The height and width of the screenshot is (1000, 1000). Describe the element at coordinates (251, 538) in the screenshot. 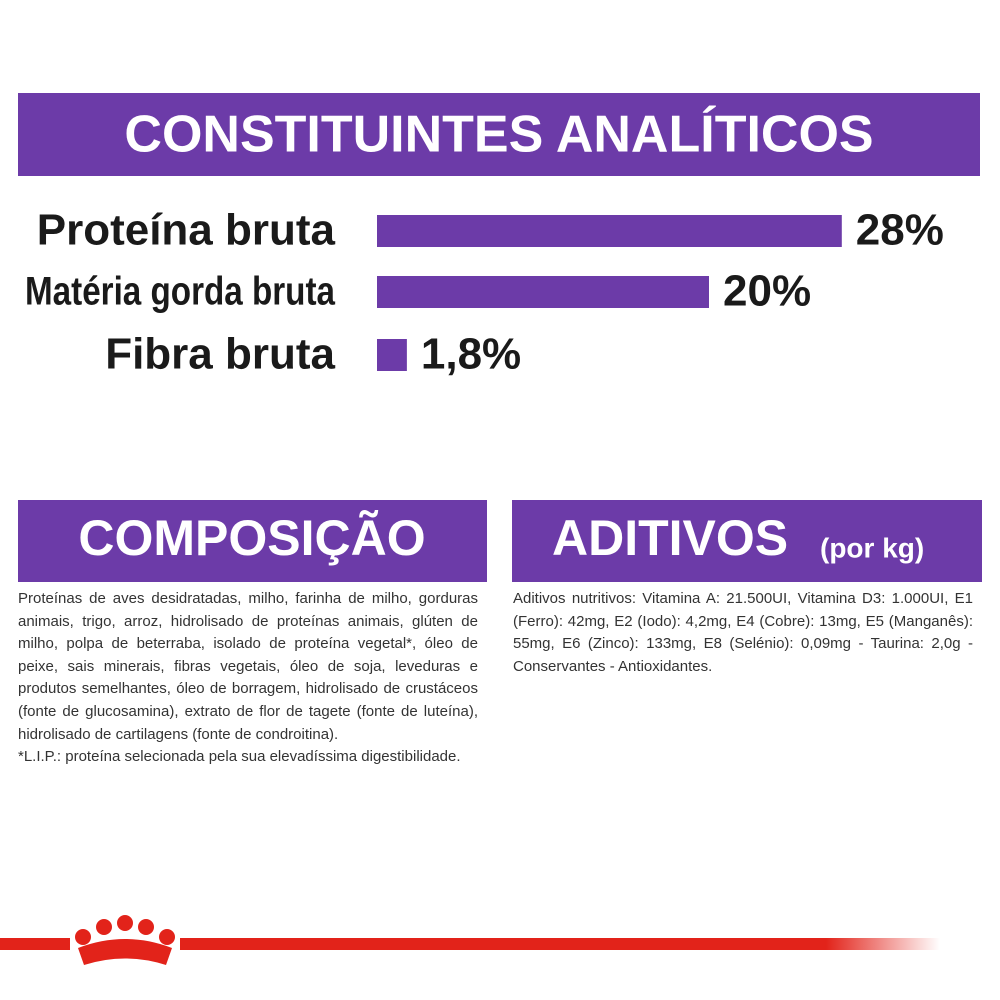

I see `composition-title: COMPOSIÇÃO` at that location.